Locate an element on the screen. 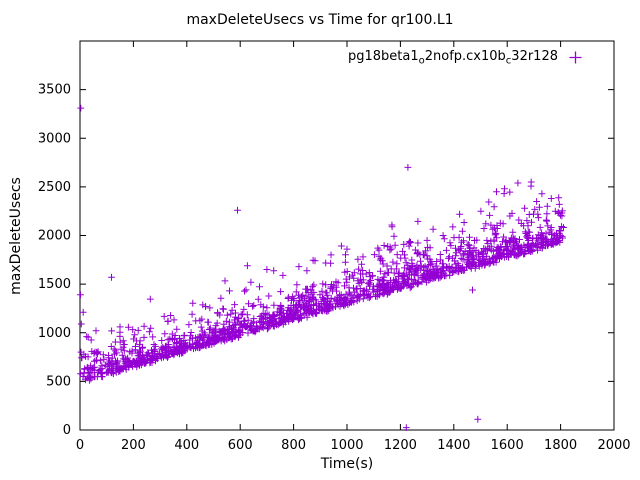 This screenshot has width=640, height=480. x-axis-label: Time(s) is located at coordinates (347, 464).